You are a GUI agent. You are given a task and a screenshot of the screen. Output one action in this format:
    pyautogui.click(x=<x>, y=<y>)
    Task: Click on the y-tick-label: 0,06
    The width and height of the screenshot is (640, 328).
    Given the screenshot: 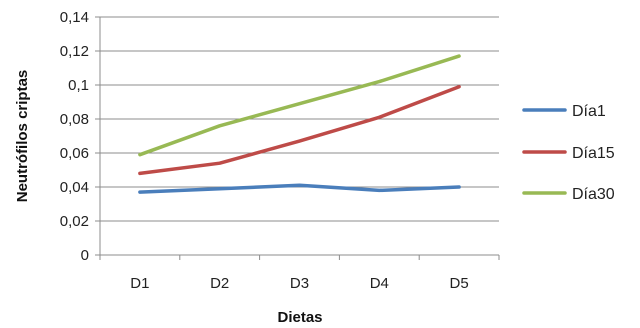 What is the action you would take?
    pyautogui.click(x=74, y=153)
    